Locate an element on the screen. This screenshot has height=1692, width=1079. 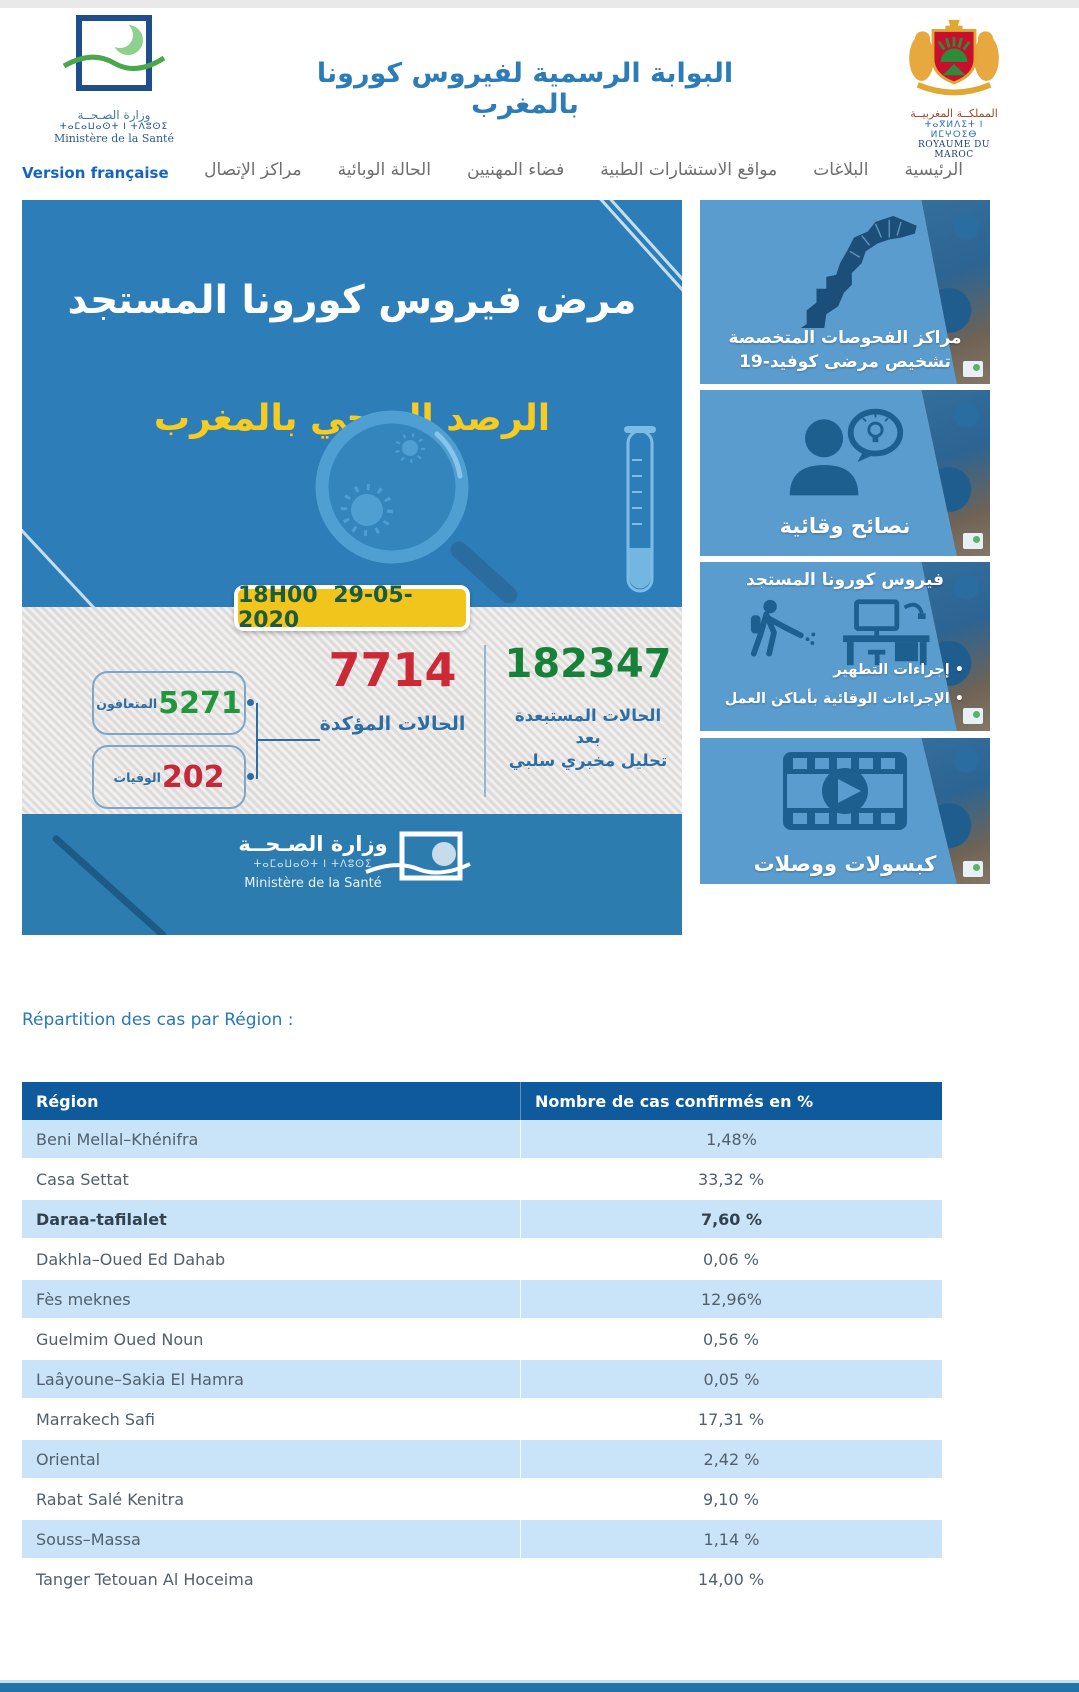
region-percent: 7,60 % is located at coordinates (731, 1219).